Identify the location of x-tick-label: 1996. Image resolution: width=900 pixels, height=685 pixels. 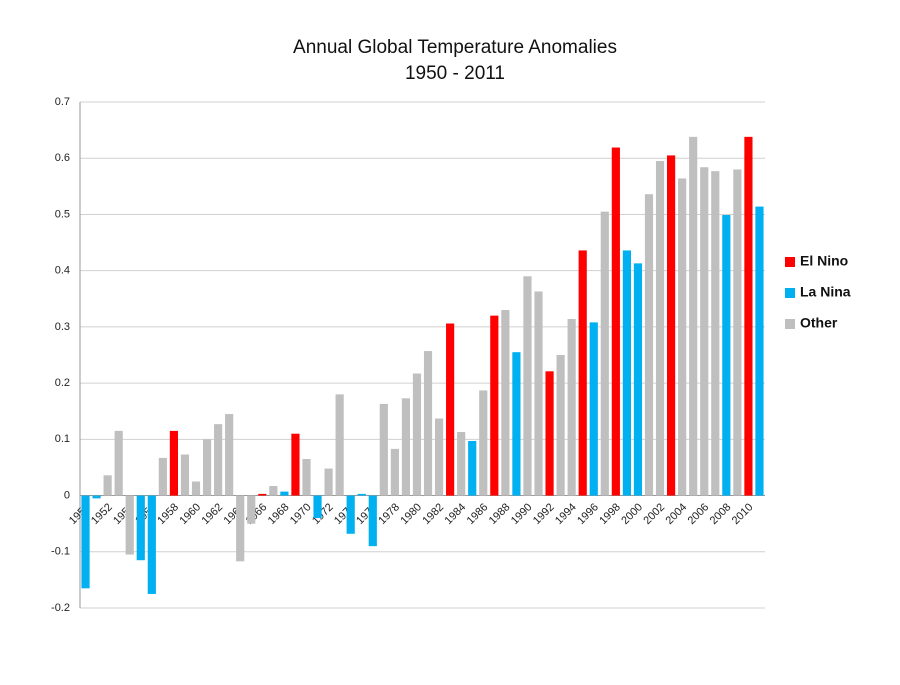
(588, 514).